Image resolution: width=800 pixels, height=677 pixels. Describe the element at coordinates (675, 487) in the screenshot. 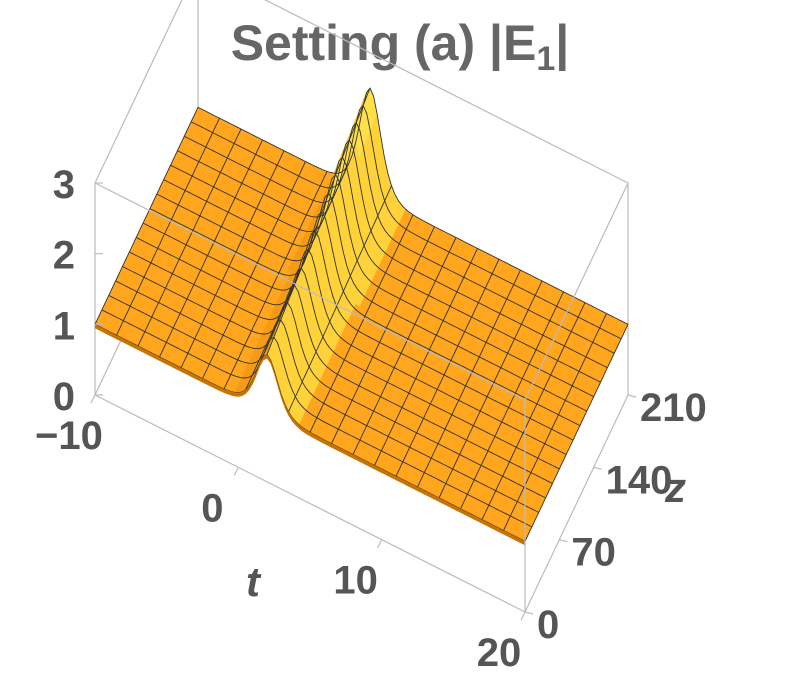

I see `y-axis-label: z` at that location.